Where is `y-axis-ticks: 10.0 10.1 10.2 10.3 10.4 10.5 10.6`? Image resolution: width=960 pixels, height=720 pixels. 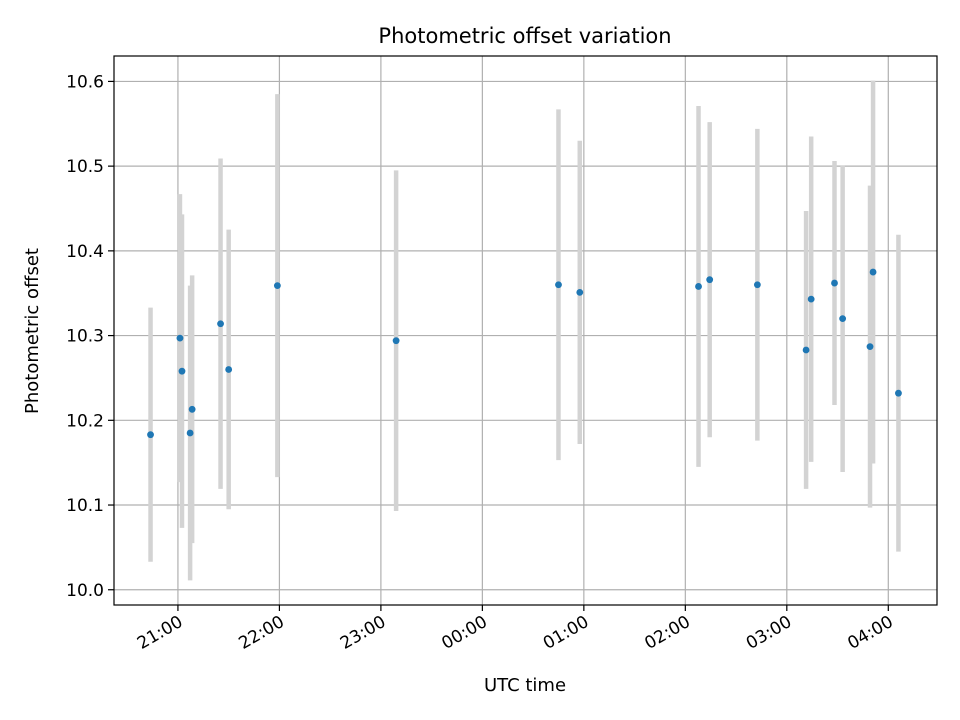
y-axis-ticks: 10.0 10.1 10.2 10.3 10.4 10.5 10.6 is located at coordinates (90, 336).